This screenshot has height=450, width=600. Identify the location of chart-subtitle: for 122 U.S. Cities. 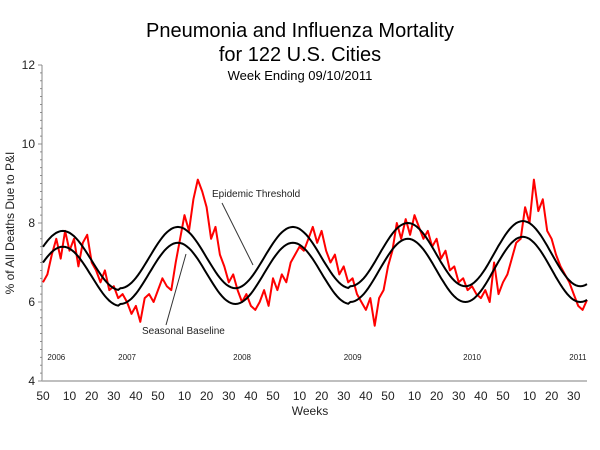
(300, 55).